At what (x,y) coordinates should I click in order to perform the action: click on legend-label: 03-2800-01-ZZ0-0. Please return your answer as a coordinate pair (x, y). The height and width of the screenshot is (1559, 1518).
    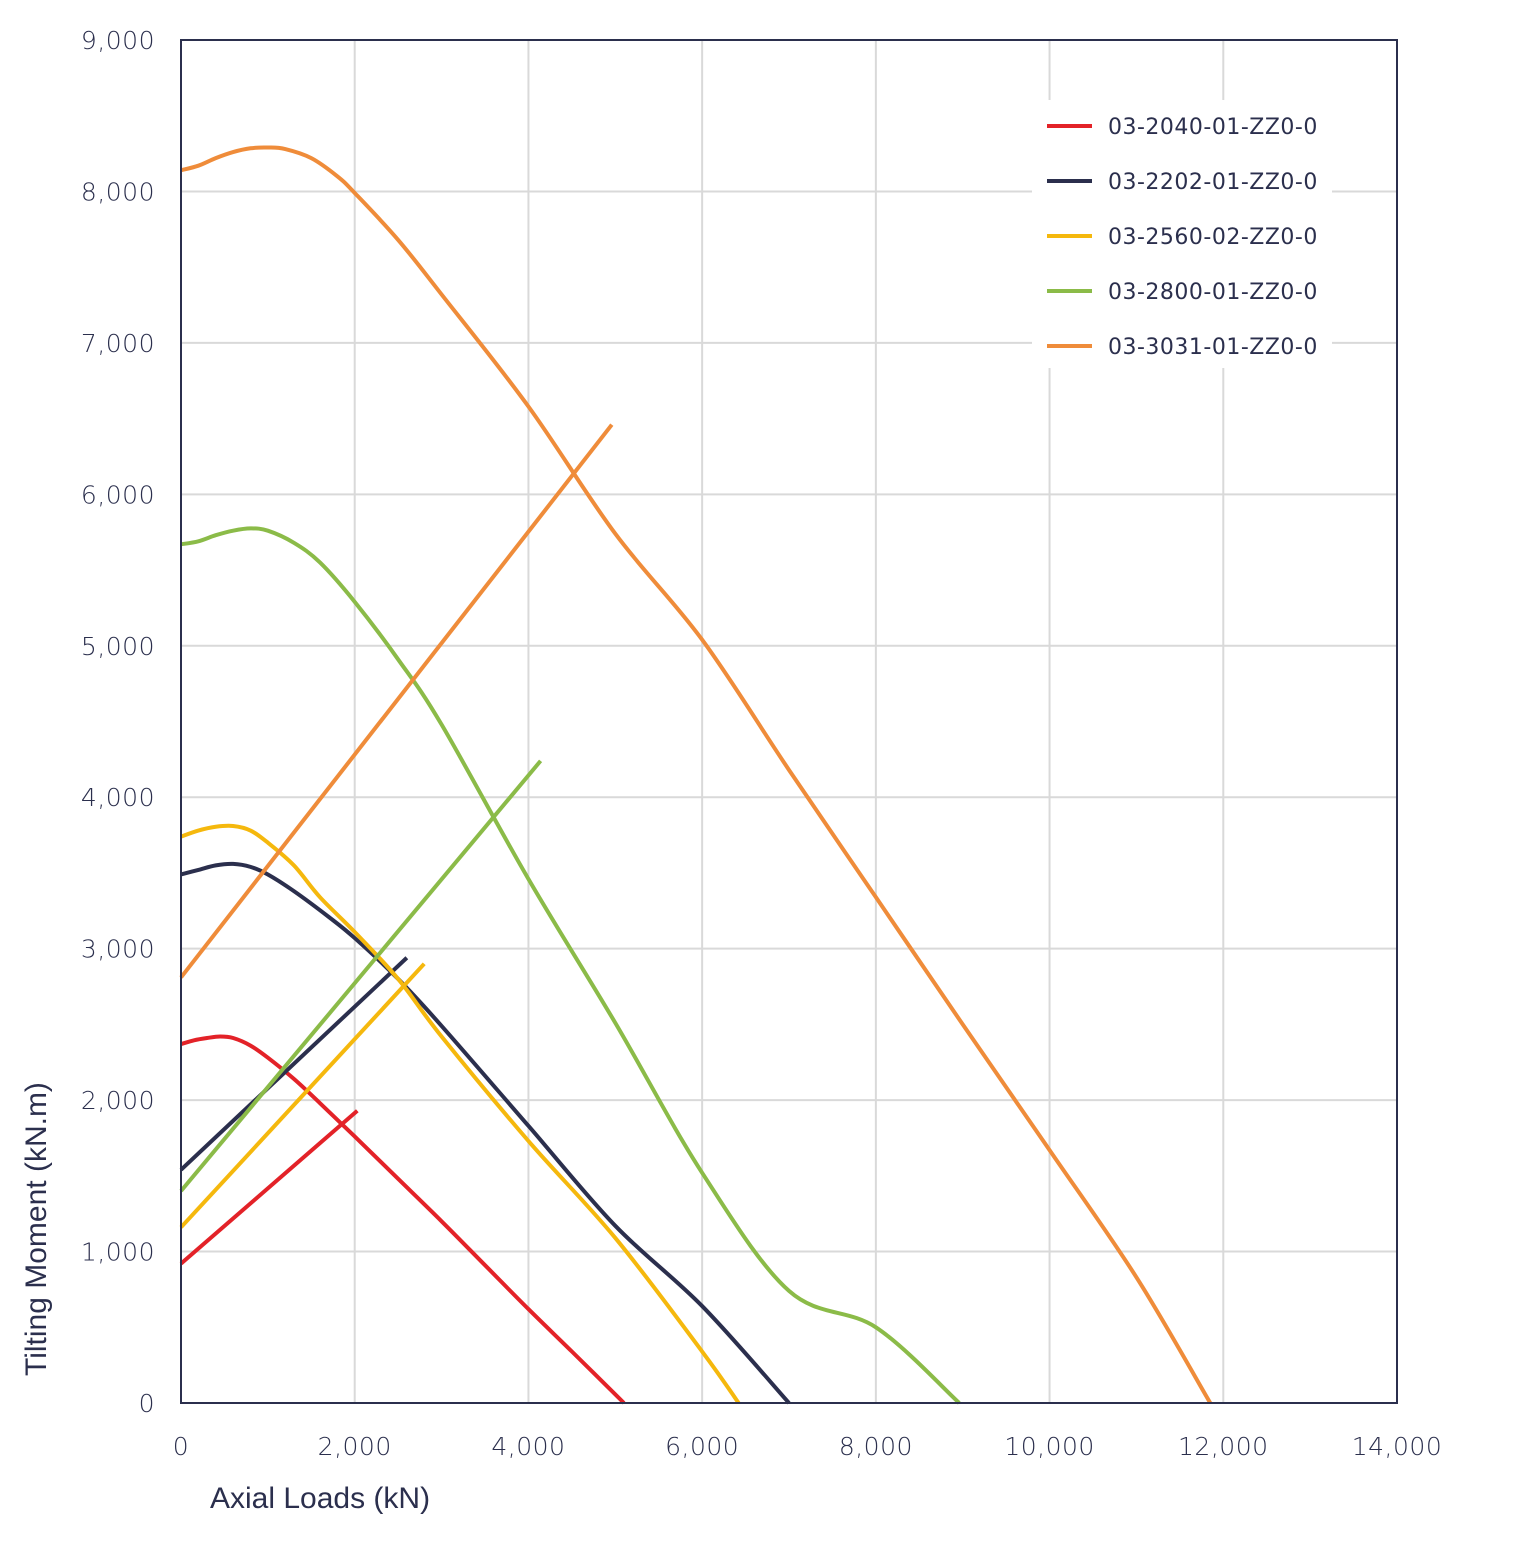
    Looking at the image, I should click on (1213, 292).